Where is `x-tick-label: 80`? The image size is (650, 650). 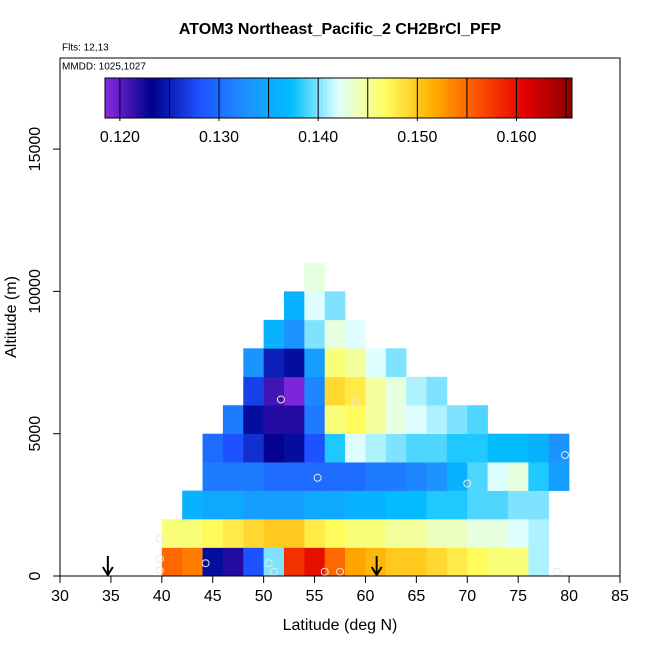 x-tick-label: 80 is located at coordinates (569, 596).